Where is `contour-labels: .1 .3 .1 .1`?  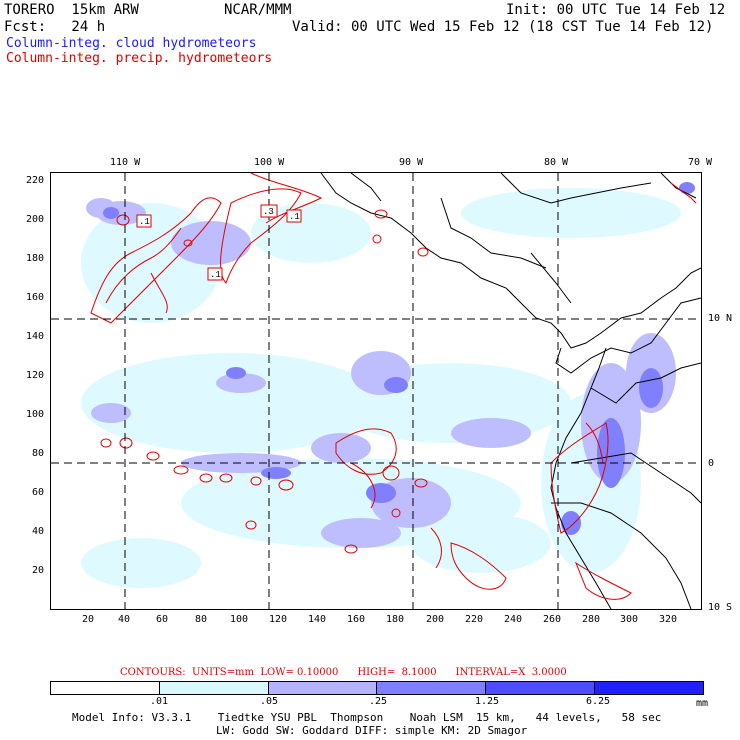
contour-labels: .1 .3 .1 .1 is located at coordinates (219, 242).